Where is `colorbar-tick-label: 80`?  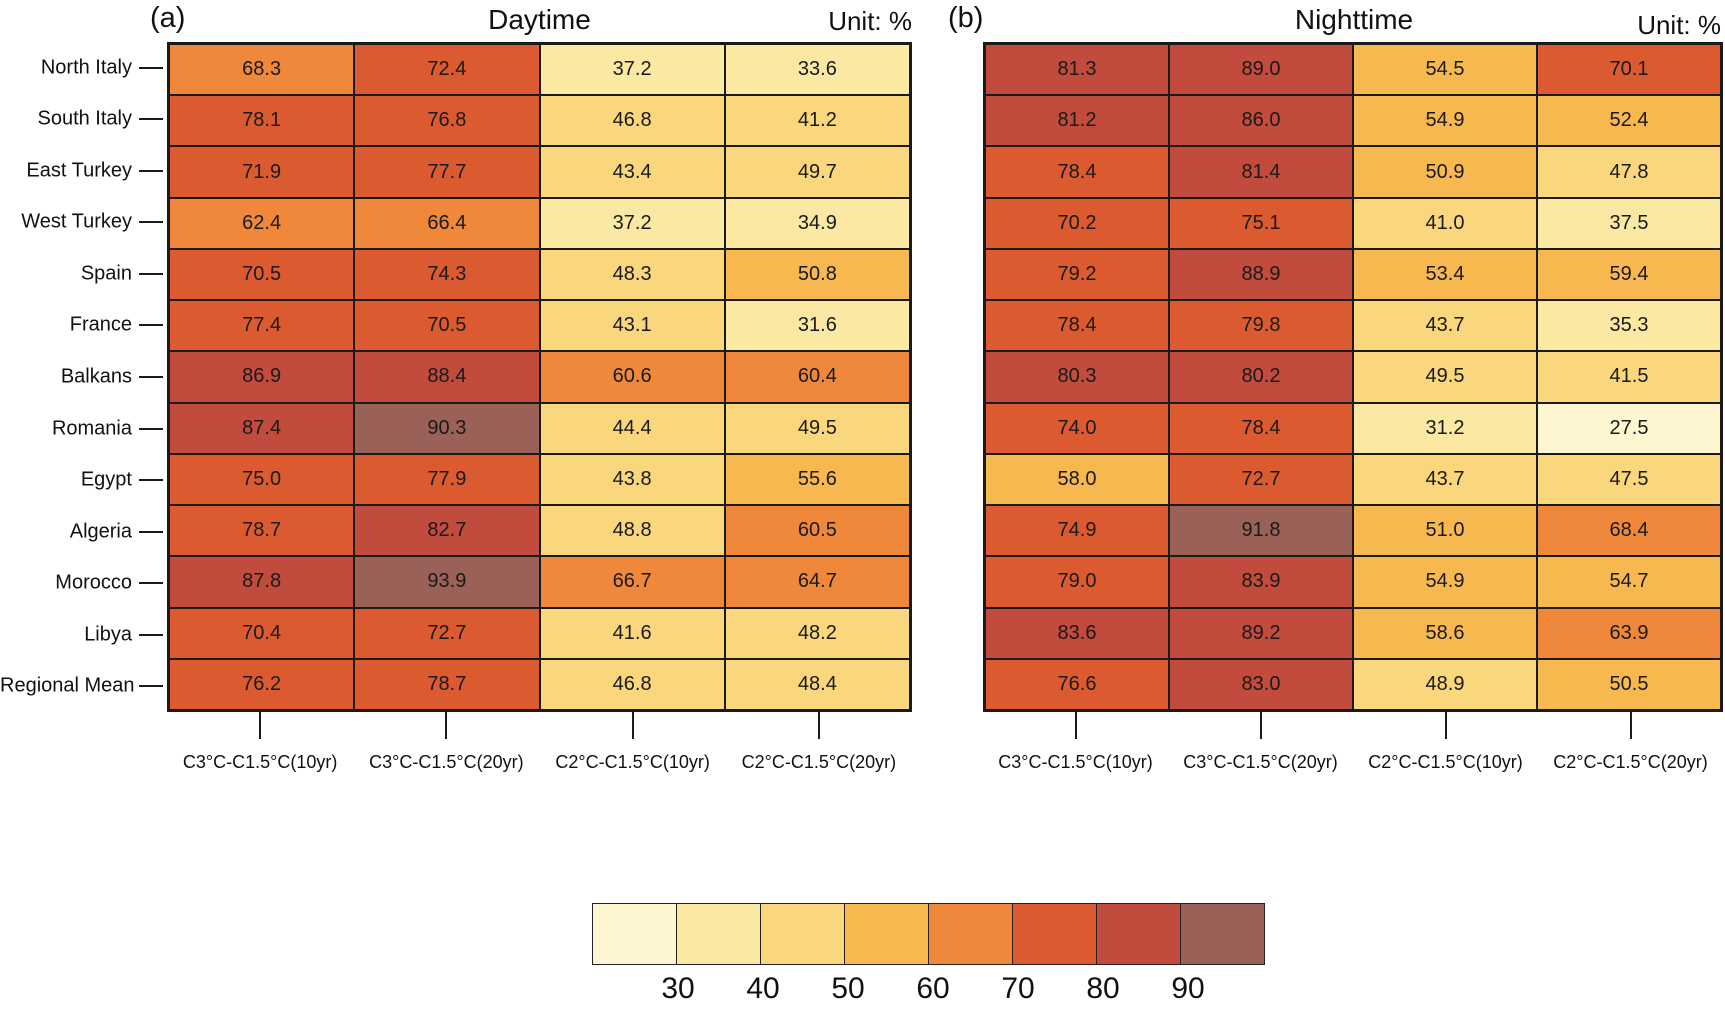
colorbar-tick-label: 80 is located at coordinates (1103, 988).